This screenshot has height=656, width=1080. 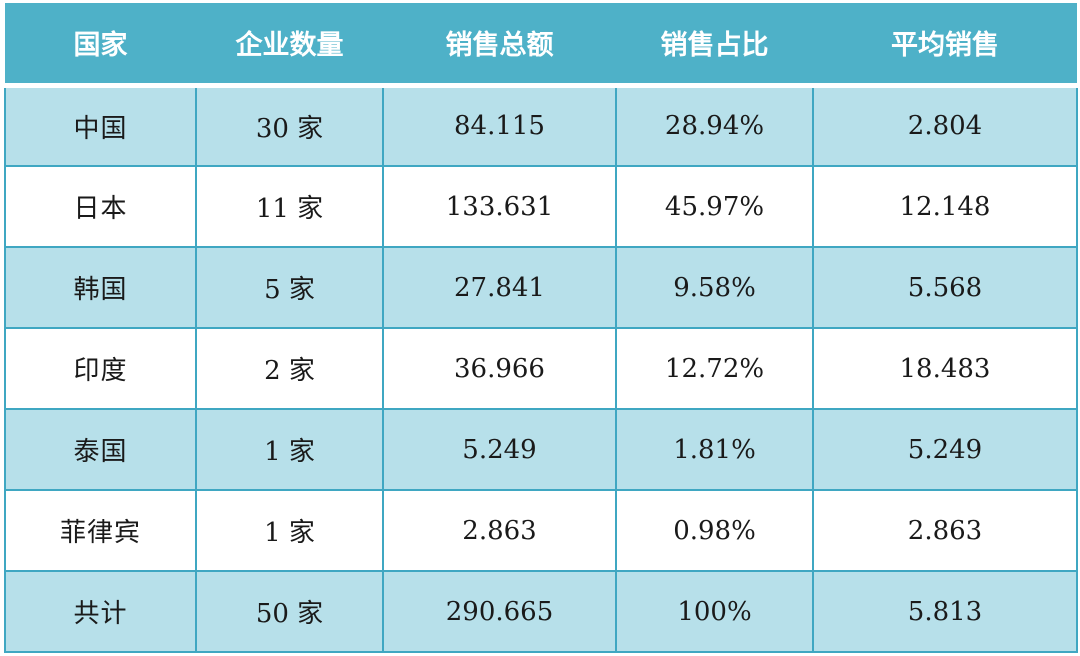 I want to click on header-company-count: 企业数量, so click(x=289, y=45).